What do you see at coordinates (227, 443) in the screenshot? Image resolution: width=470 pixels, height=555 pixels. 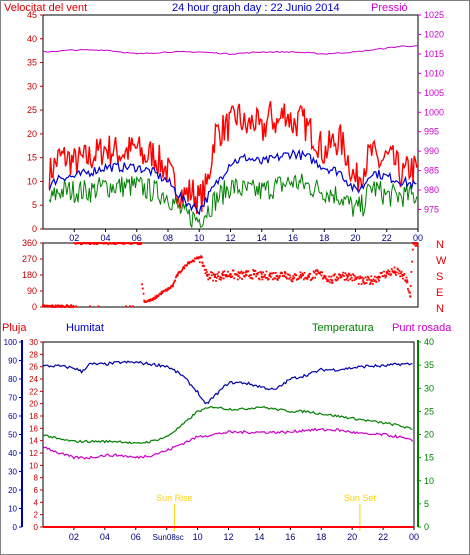 I see `dewpoint-line` at bounding box center [227, 443].